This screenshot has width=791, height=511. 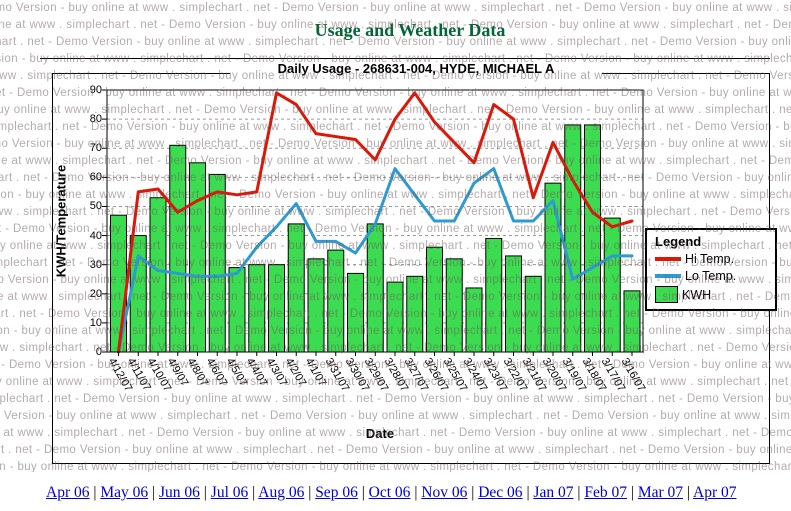 I want to click on month-link-oct-06: Oct 06, so click(x=389, y=492).